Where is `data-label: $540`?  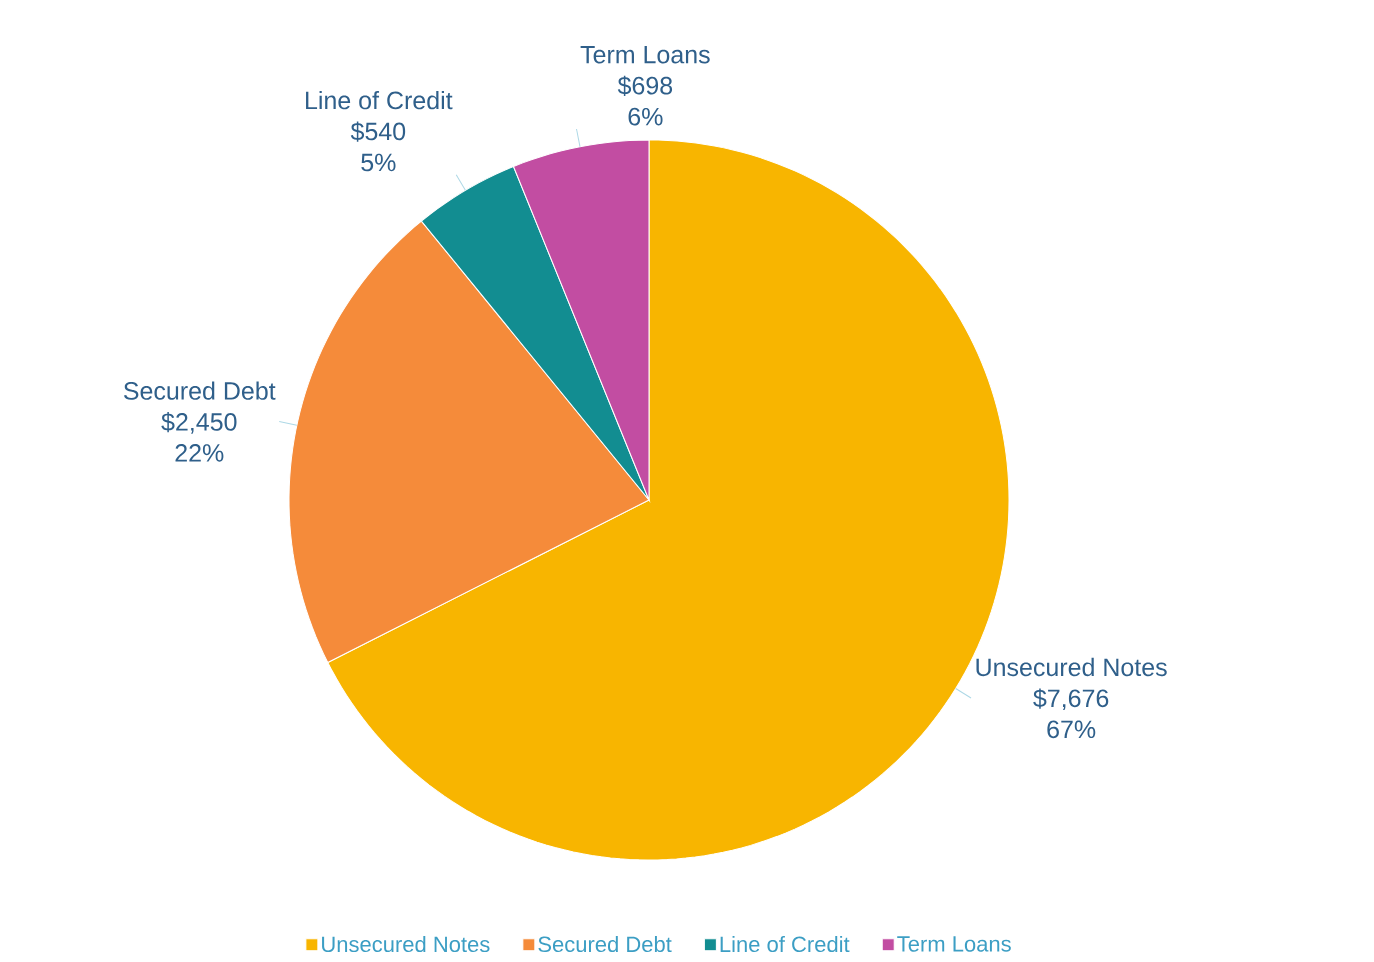
data-label: $540 is located at coordinates (378, 131).